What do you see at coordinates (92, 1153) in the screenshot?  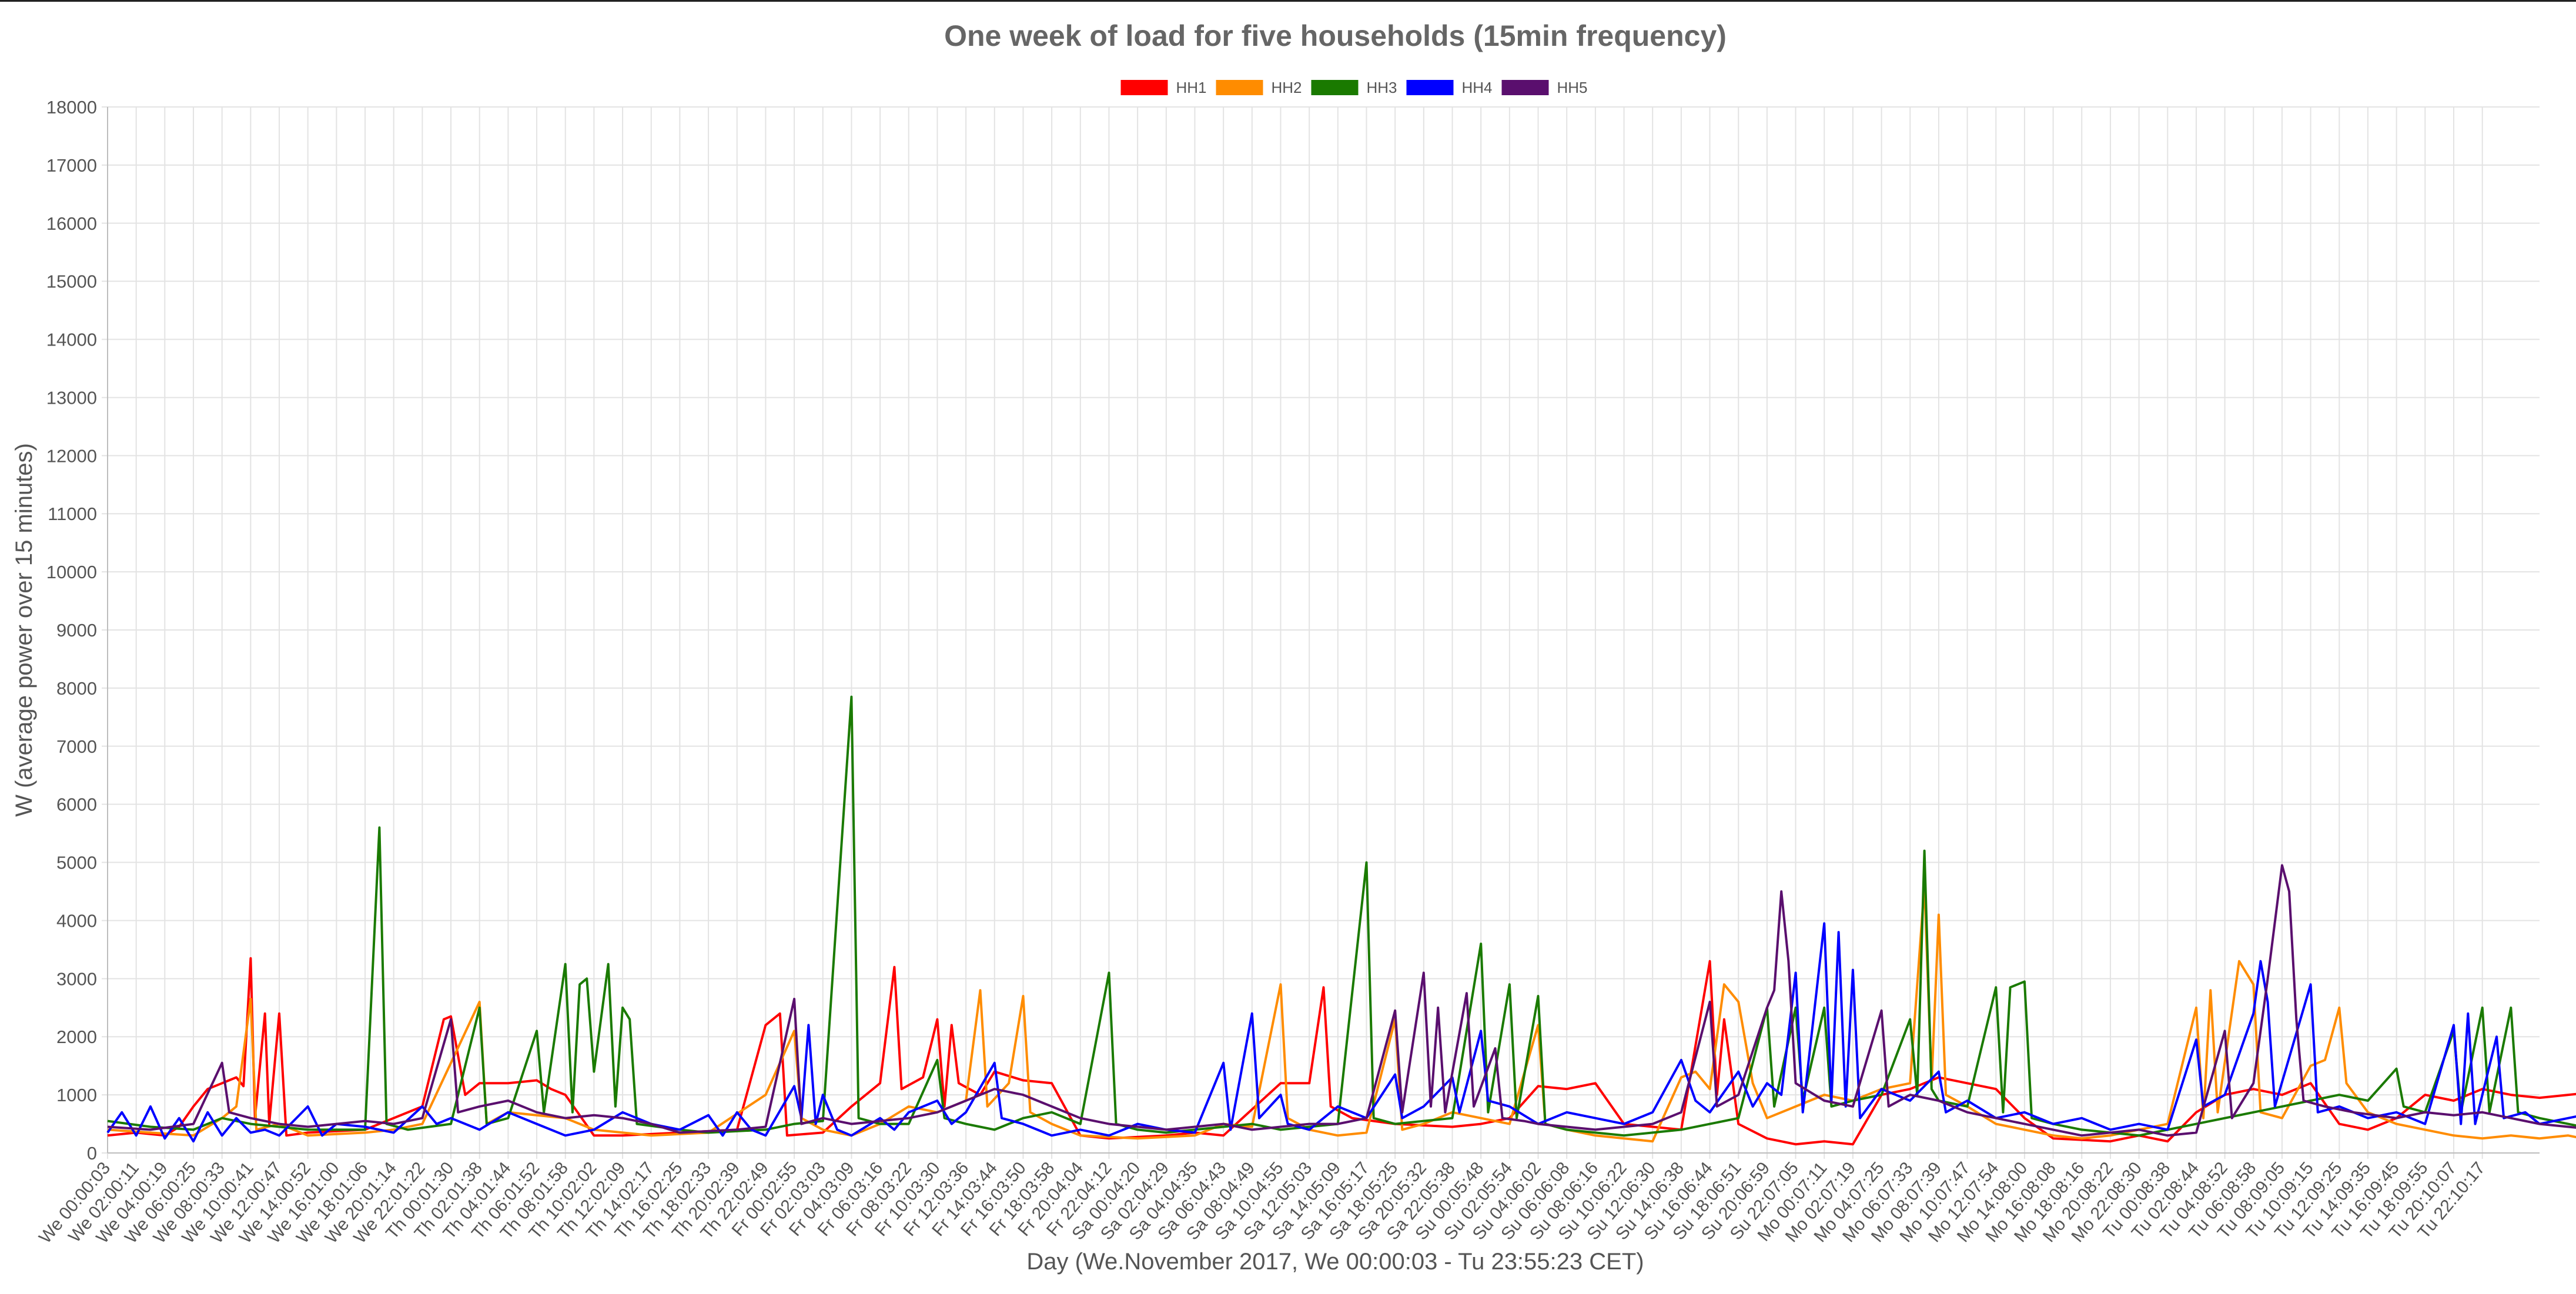 I see `y-tick-label: 0` at bounding box center [92, 1153].